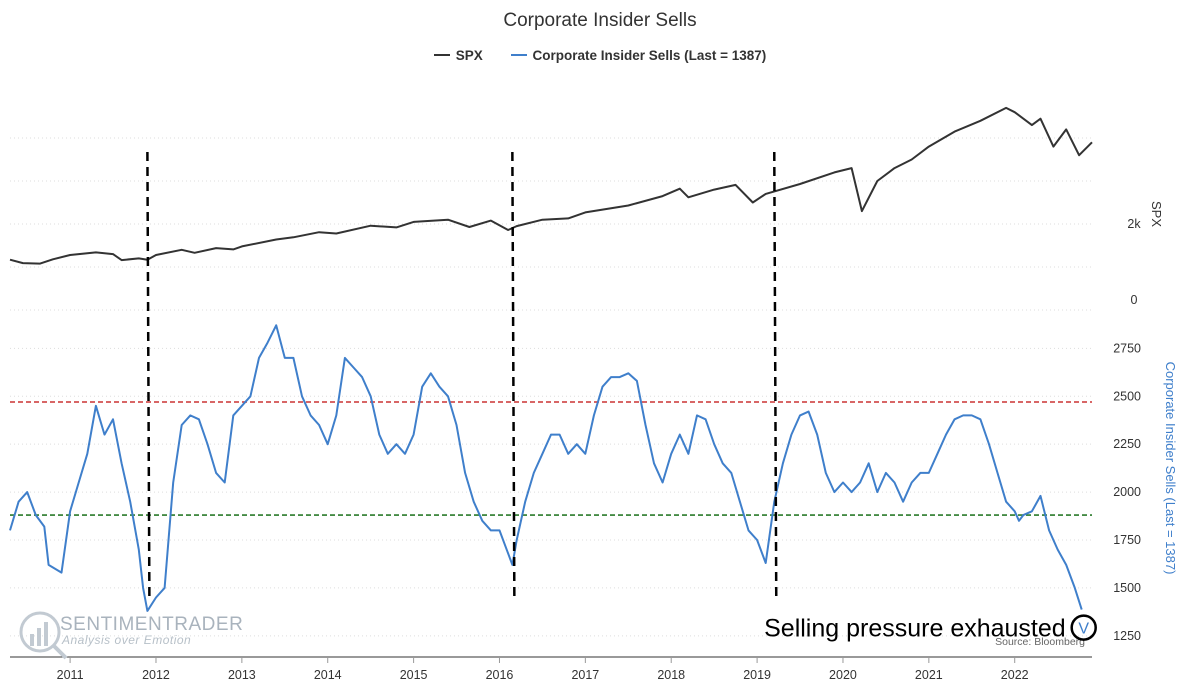  Describe the element at coordinates (671, 675) in the screenshot. I see `x-tick-label: 2018` at that location.